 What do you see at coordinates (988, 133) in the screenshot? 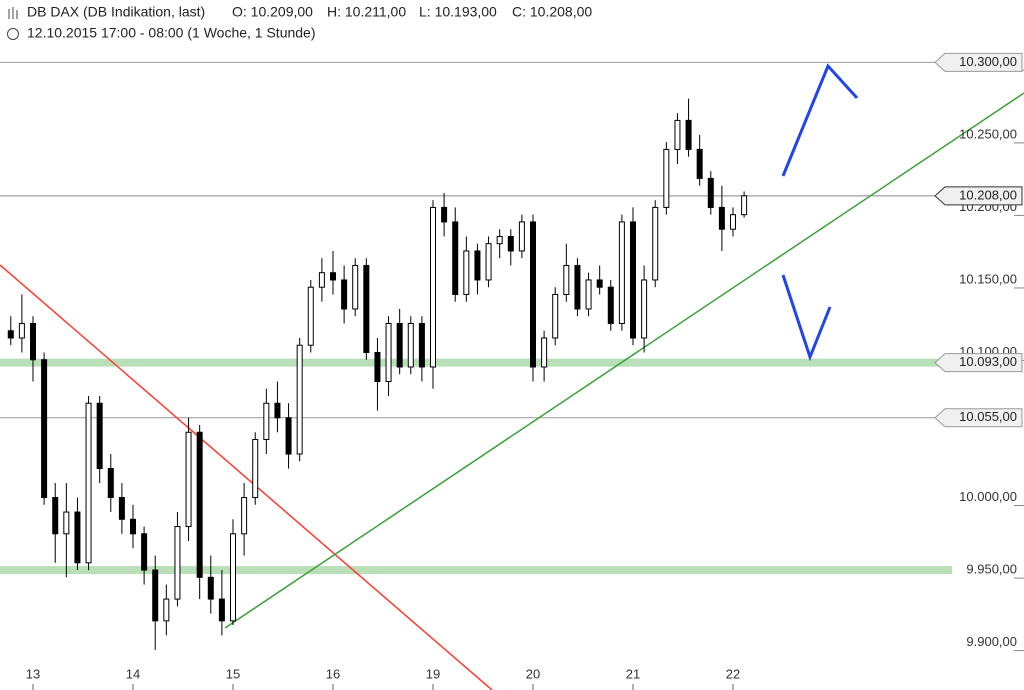
I see `y-tick-label: 10.250,00` at bounding box center [988, 133].